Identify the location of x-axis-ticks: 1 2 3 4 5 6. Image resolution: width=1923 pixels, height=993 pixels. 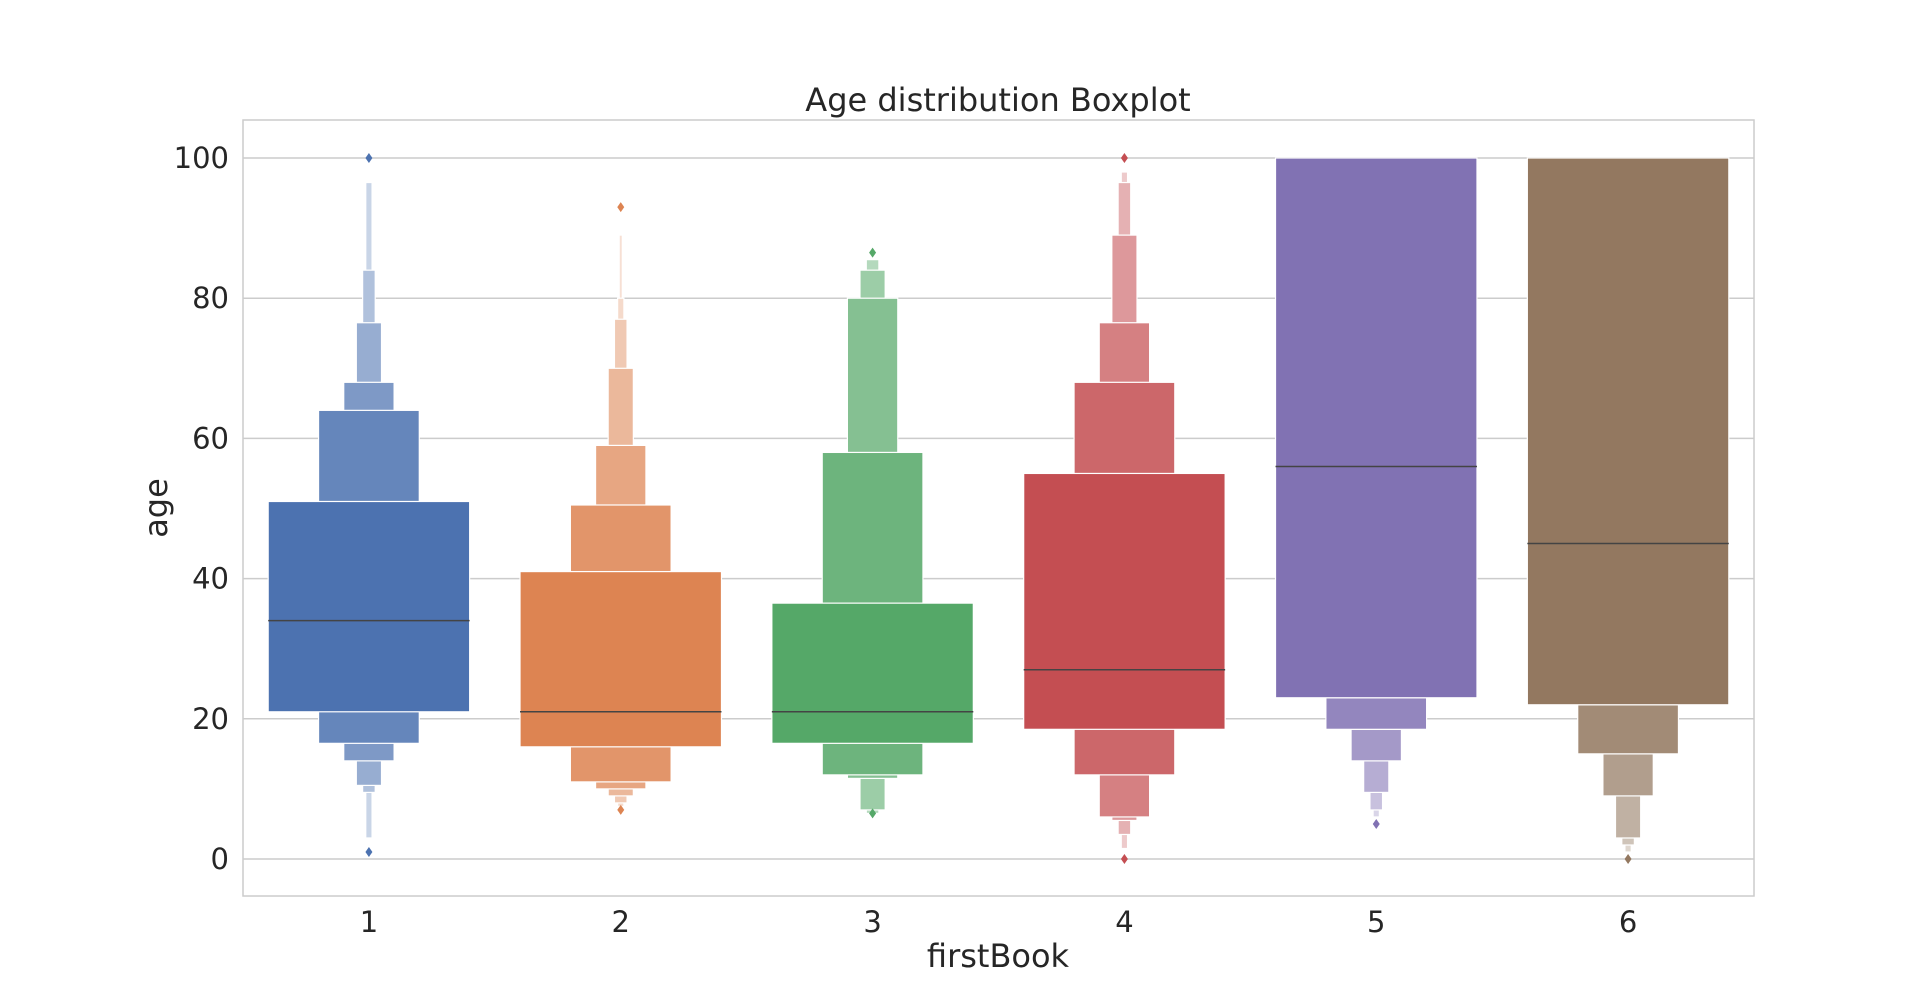
(999, 922).